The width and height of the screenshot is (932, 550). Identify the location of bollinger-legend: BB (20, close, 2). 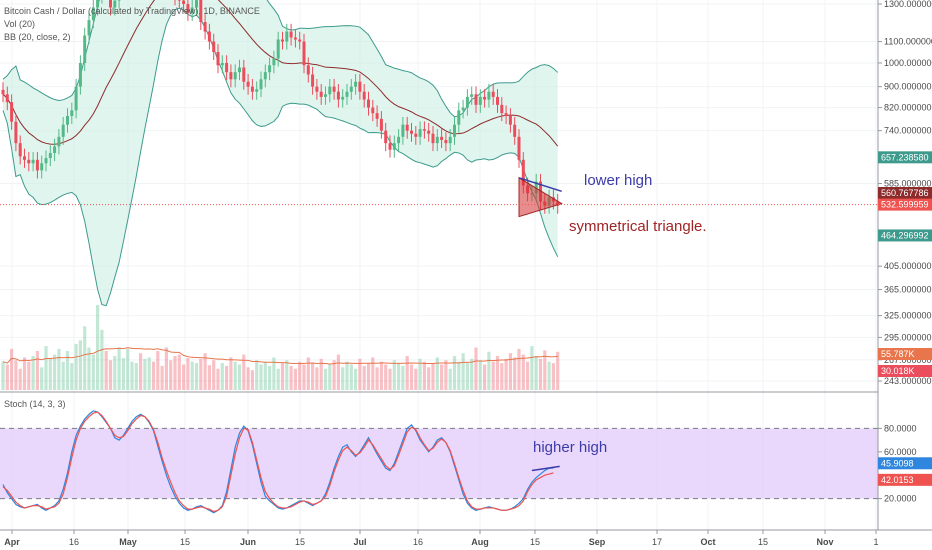
(37, 37).